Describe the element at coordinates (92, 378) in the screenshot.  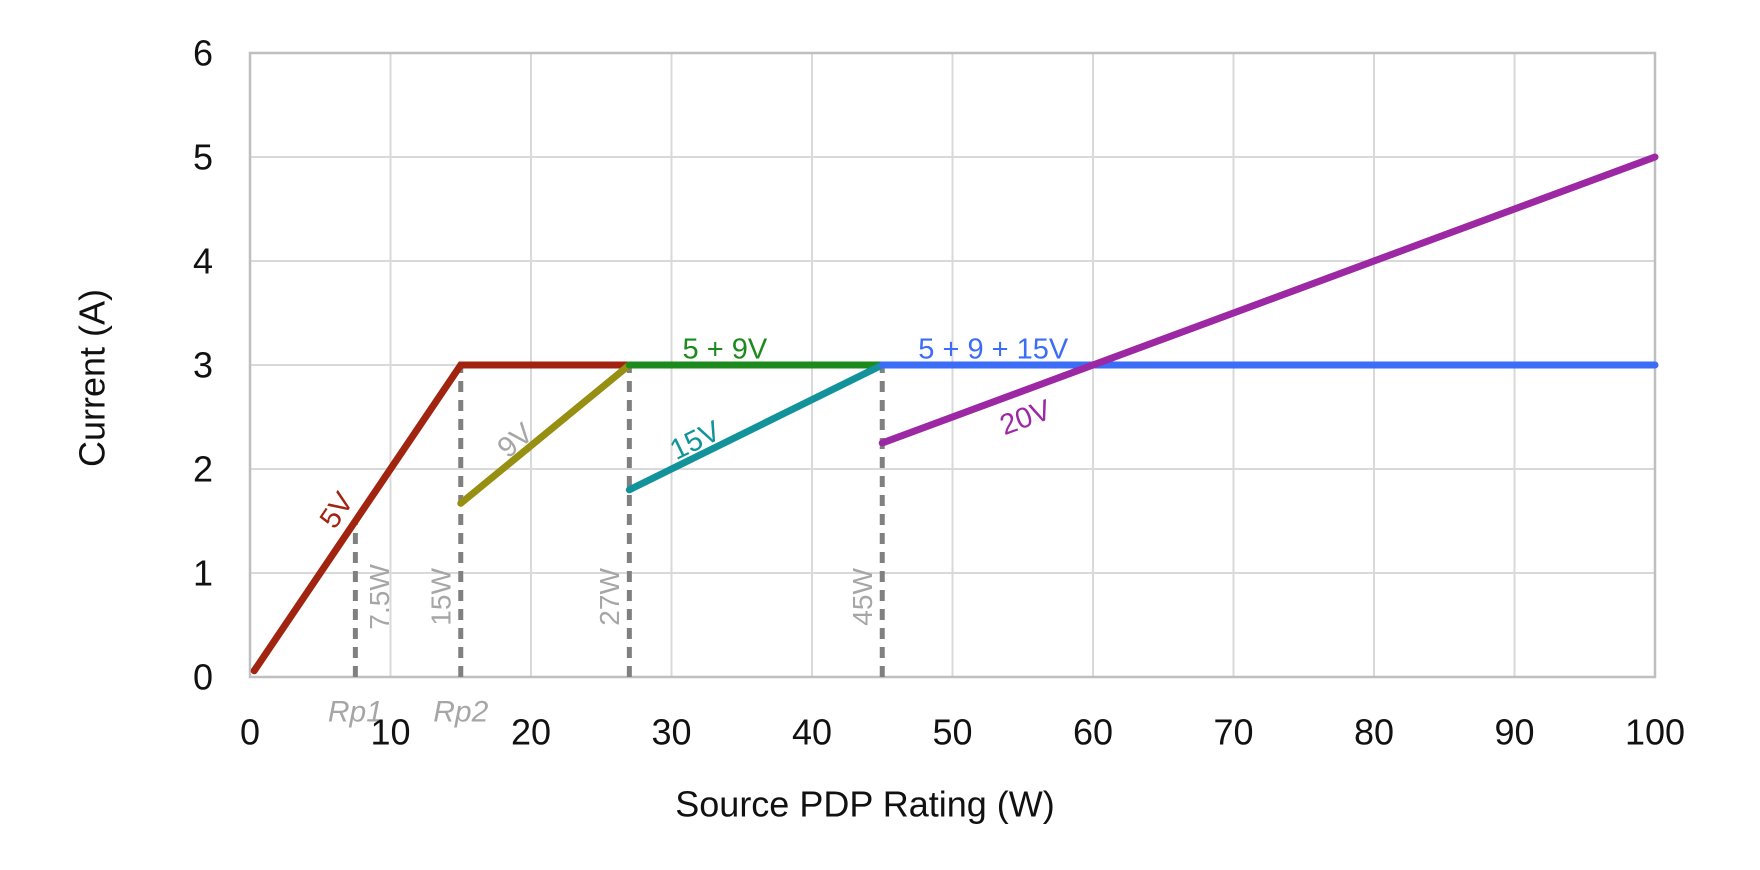
I see `y-axis-title: Current (A)` at that location.